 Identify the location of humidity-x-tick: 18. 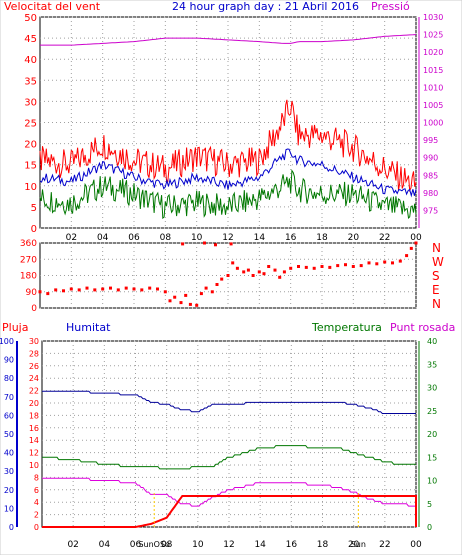
(323, 545).